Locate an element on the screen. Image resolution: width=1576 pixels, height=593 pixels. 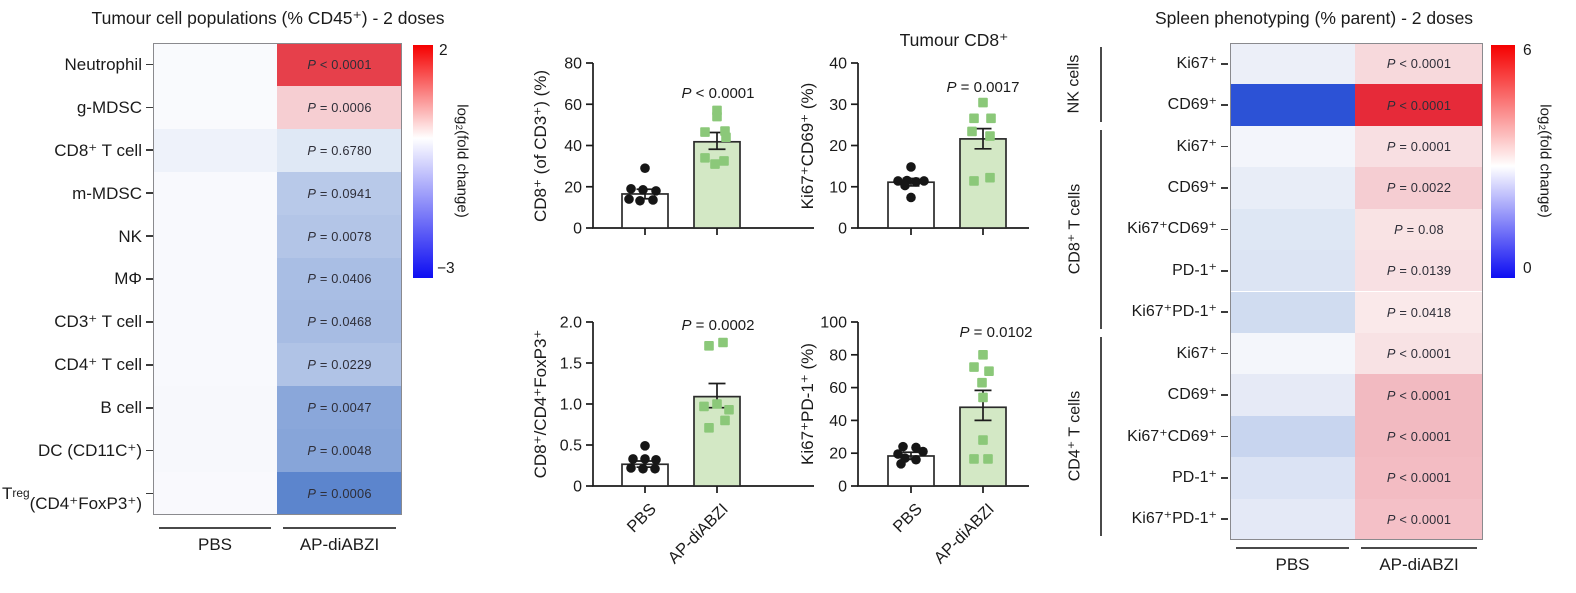
heatmap-cell-ap: P = 0.0468 is located at coordinates (339, 322).